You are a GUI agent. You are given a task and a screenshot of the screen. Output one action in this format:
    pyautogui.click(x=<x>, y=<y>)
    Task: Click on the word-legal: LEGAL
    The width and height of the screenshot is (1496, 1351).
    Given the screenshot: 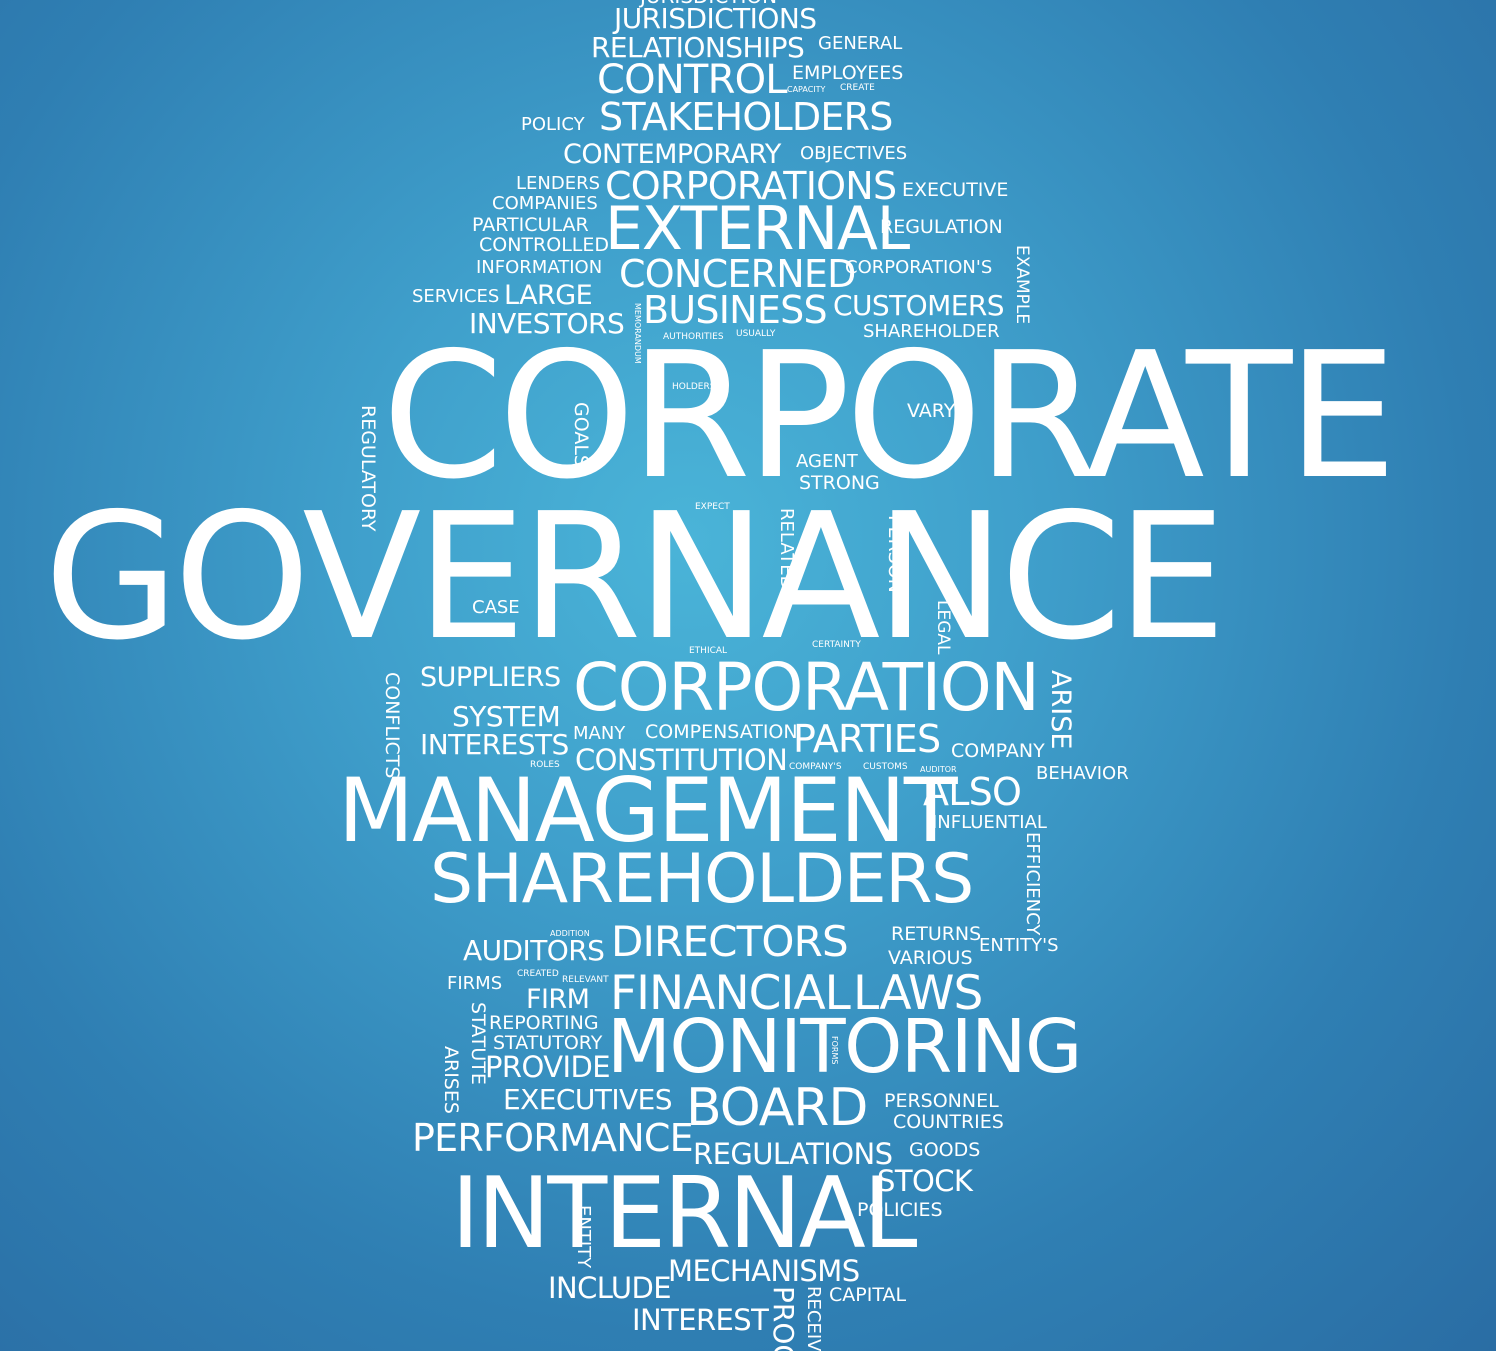 What is the action you would take?
    pyautogui.click(x=943, y=627)
    